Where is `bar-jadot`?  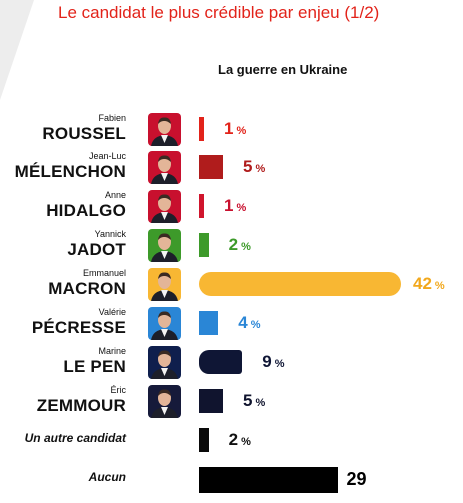 bar-jadot is located at coordinates (204, 245).